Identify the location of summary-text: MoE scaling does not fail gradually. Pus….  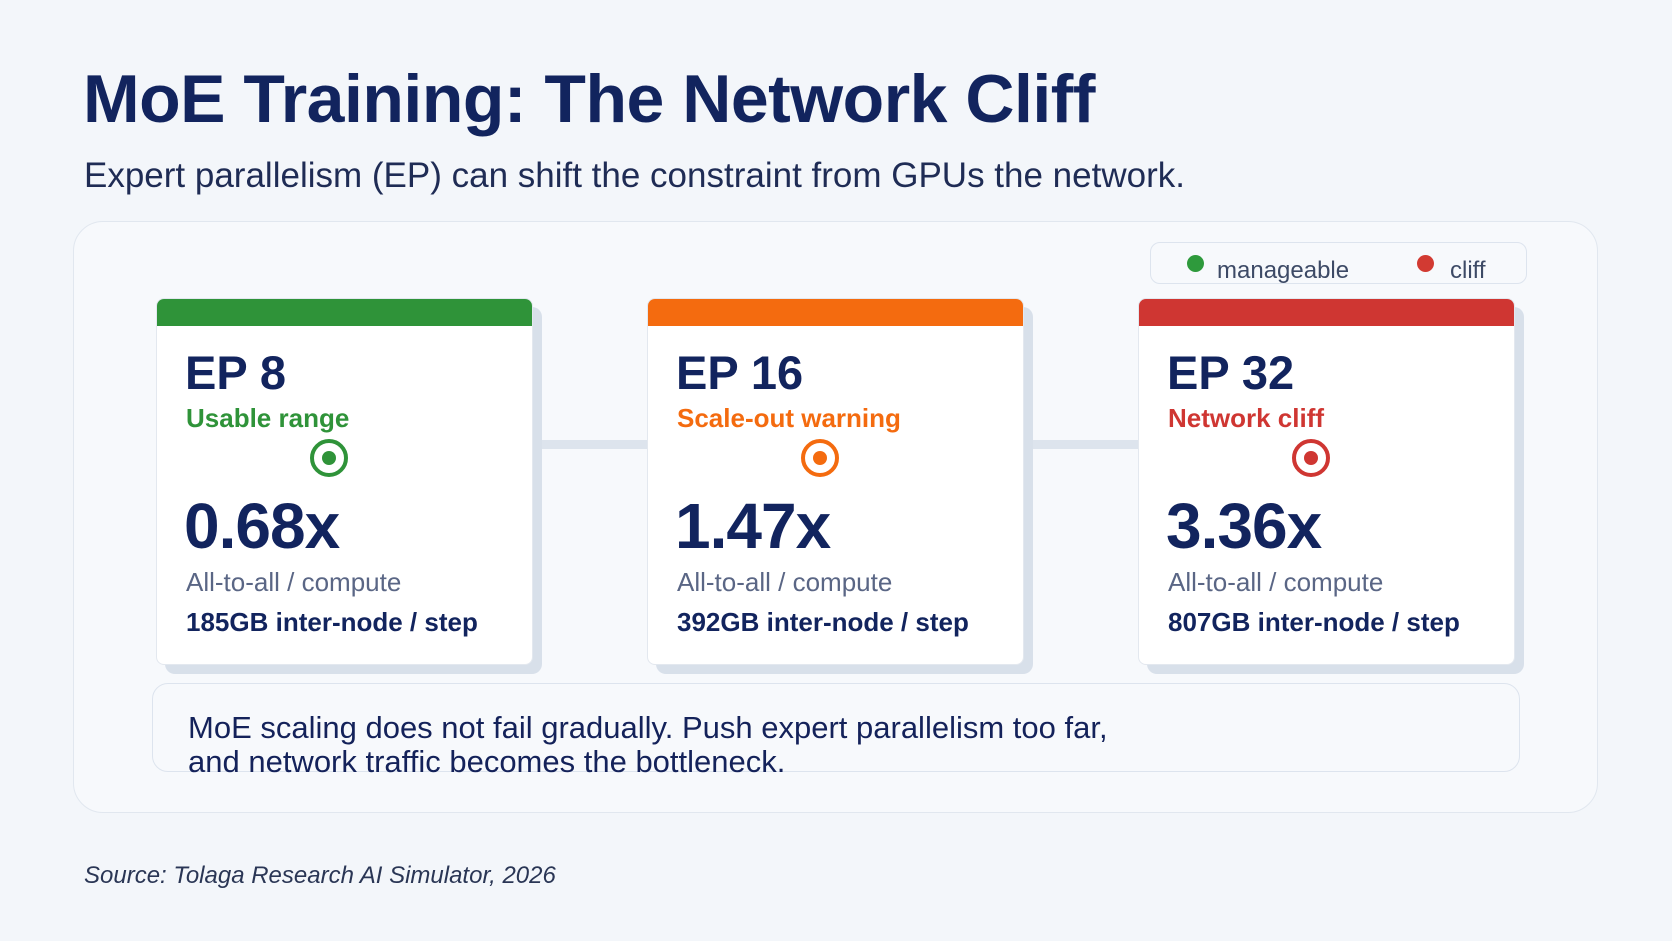
(788, 745).